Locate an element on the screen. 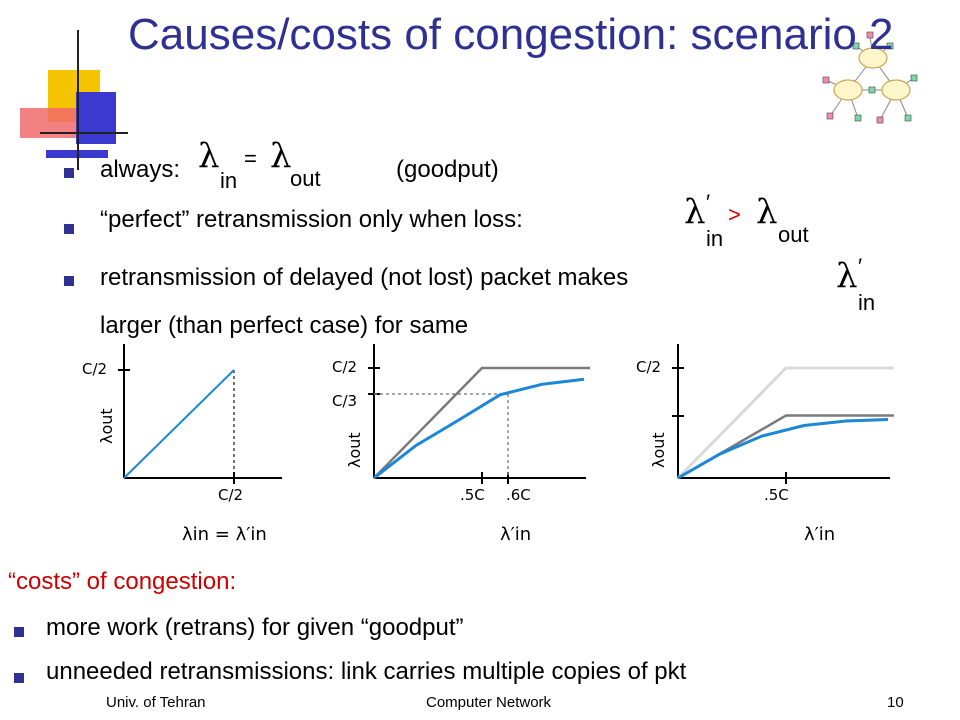 The height and width of the screenshot is (720, 960). lambda-in-prime-gt-lambda-out: λ ′ in > λ out is located at coordinates (764, 221).